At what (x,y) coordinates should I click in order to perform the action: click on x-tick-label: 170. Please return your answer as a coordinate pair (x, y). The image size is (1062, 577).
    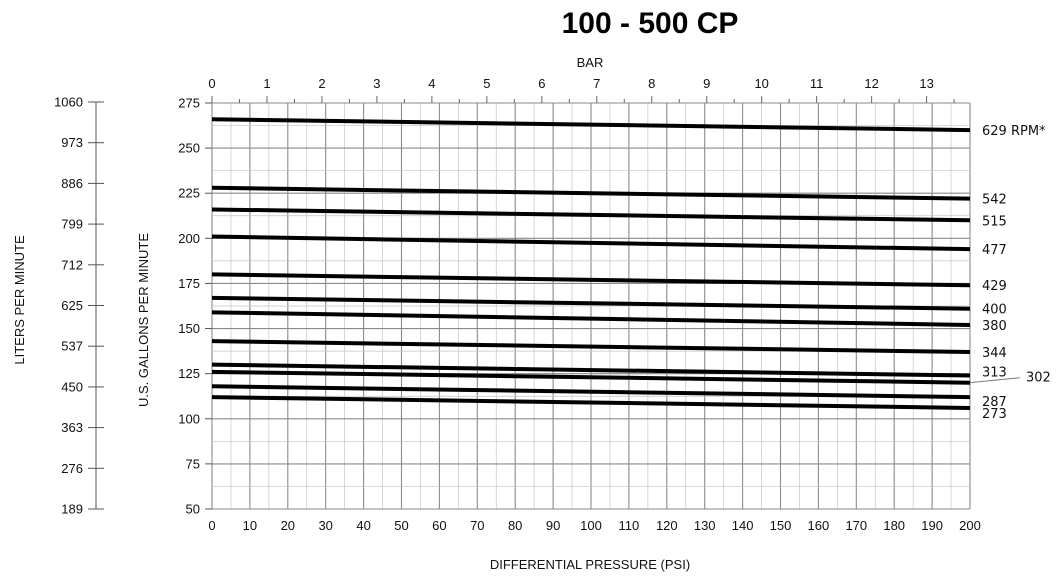
    Looking at the image, I should click on (856, 525).